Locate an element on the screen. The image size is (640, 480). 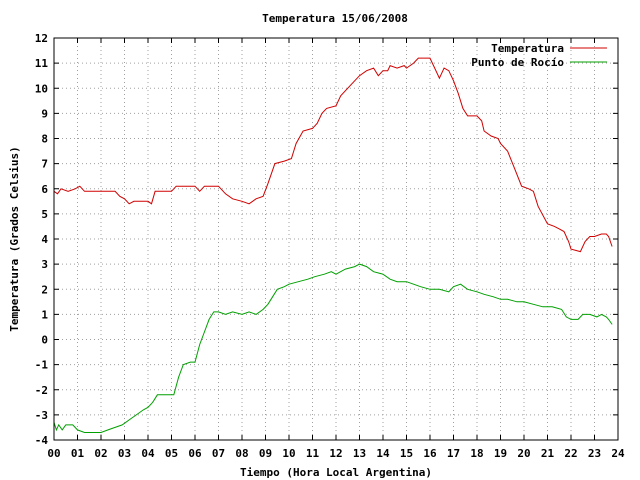
y-tick-label: 0 is located at coordinates (44, 340).